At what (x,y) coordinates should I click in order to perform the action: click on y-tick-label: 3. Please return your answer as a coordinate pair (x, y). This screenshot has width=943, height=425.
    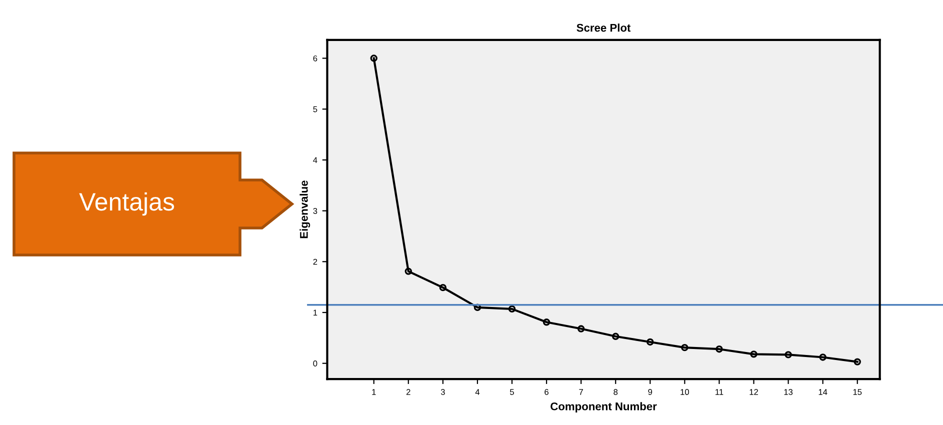
    Looking at the image, I should click on (315, 211).